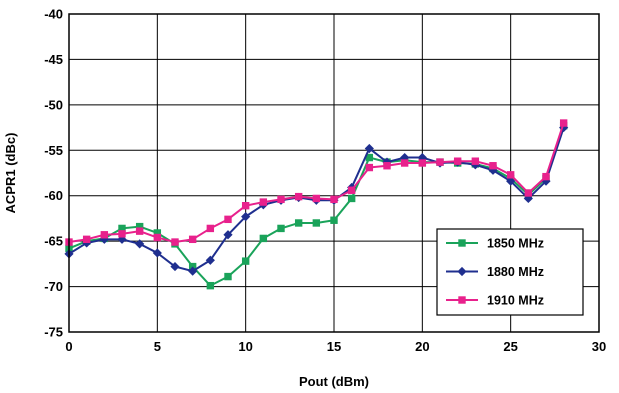  I want to click on y-tick-label: -45, so click(53, 59).